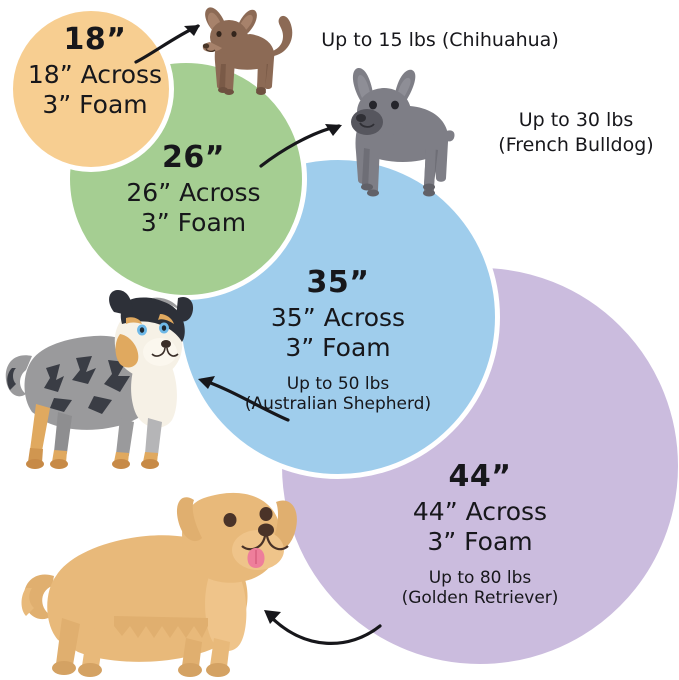  I want to click on weight-line-french-bulldog: Up to 30 lbs, so click(576, 120).